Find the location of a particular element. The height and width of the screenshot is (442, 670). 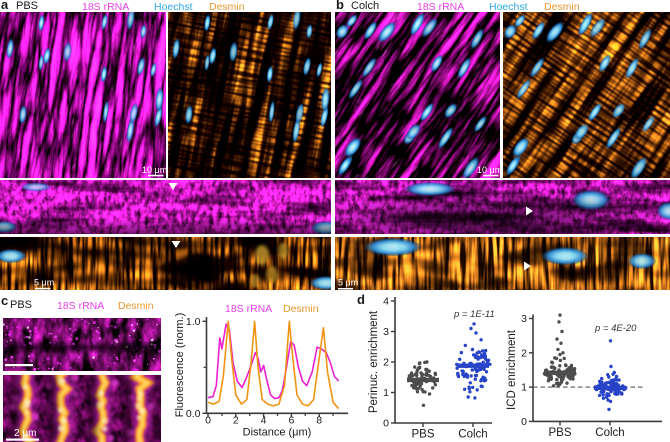

svg-text: Perinuc. enrichment is located at coordinates (374, 361).